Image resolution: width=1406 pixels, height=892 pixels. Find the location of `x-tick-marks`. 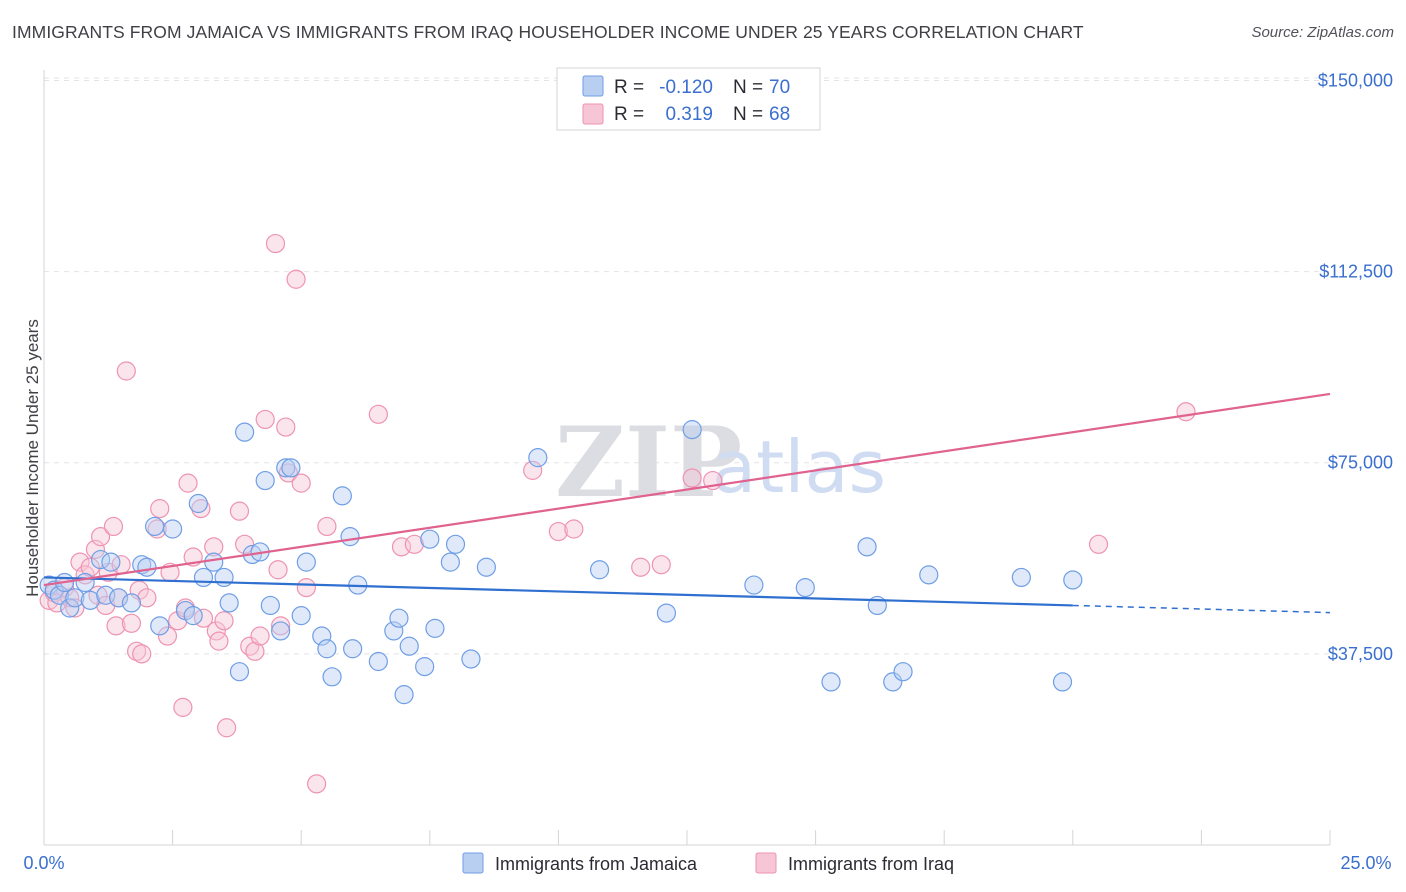

x-tick-marks is located at coordinates (687, 837).